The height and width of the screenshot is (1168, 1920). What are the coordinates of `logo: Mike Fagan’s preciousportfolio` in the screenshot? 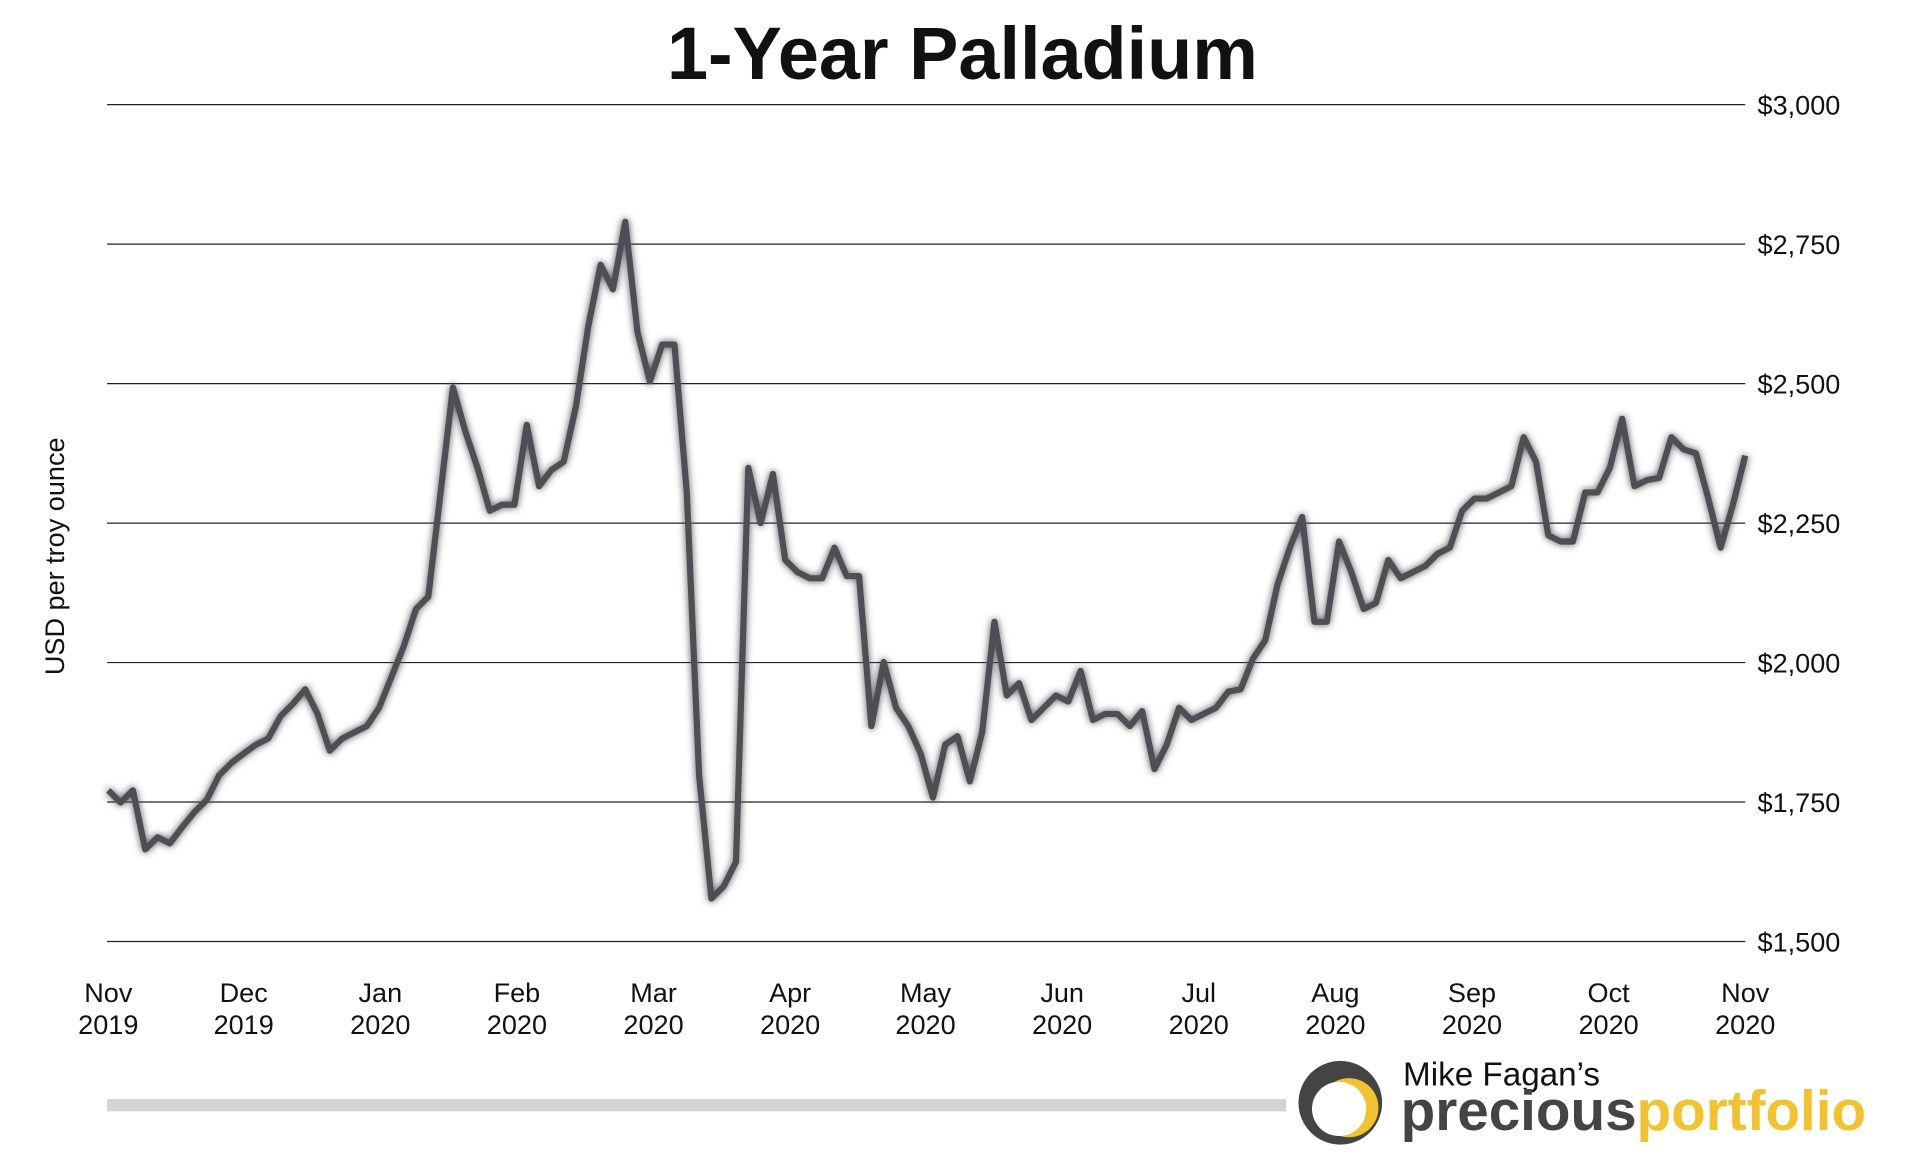 It's located at (1582, 1101).